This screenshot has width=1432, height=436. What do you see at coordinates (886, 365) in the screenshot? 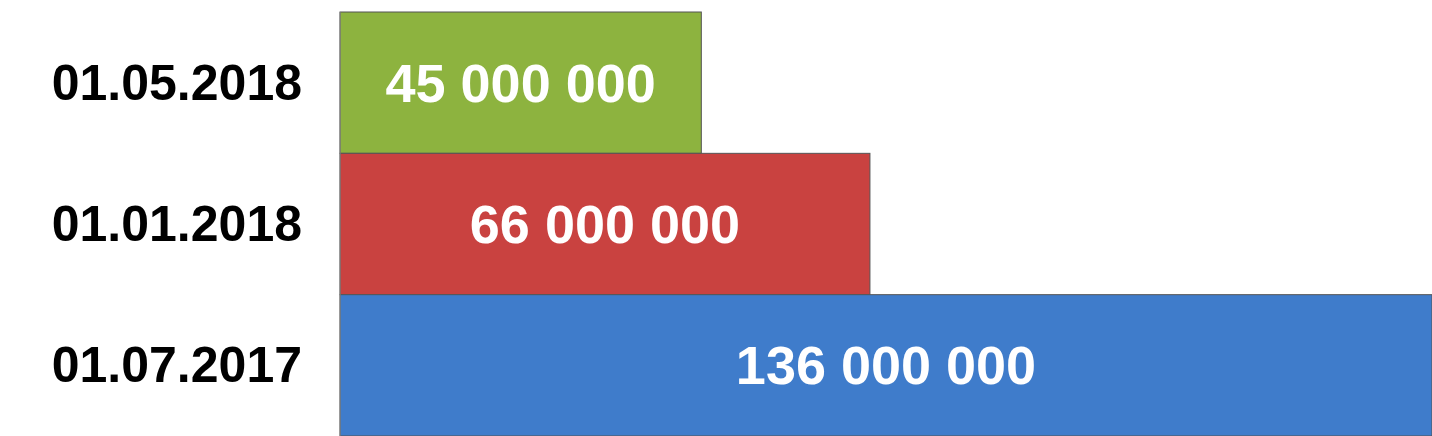
I see `data-label: 136 000 000` at bounding box center [886, 365].